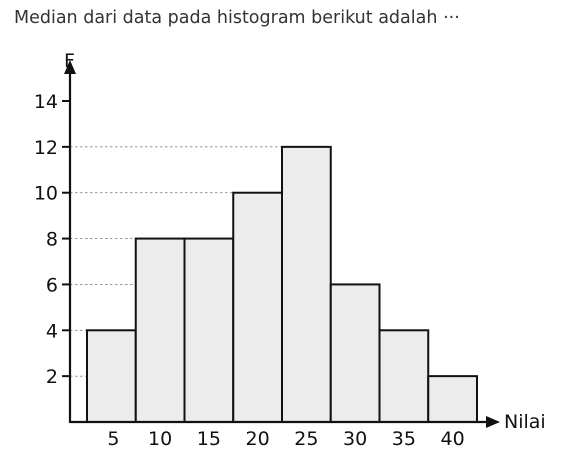 The width and height of the screenshot is (583, 466). What do you see at coordinates (52, 377) in the screenshot?
I see `y-tick-label: 2` at bounding box center [52, 377].